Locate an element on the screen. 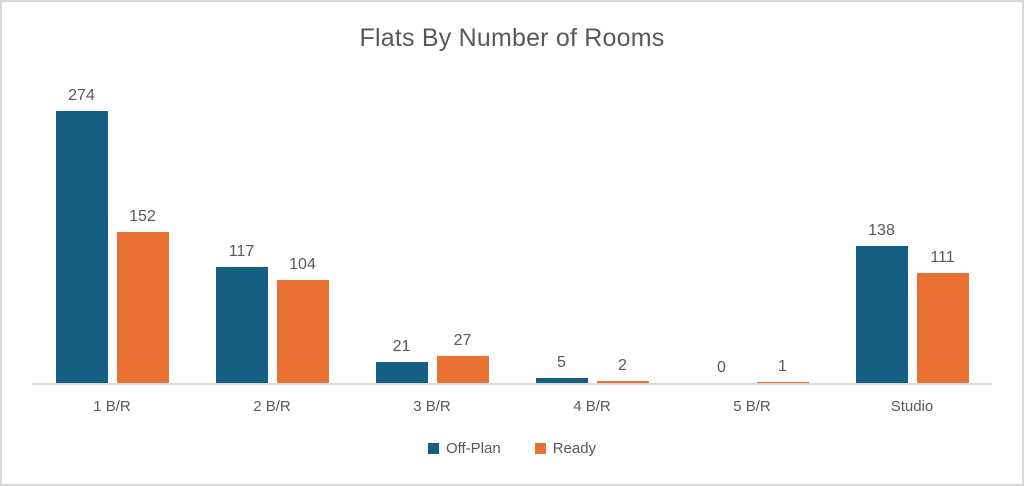 The image size is (1024, 486). bar-value-label: 1 is located at coordinates (782, 366).